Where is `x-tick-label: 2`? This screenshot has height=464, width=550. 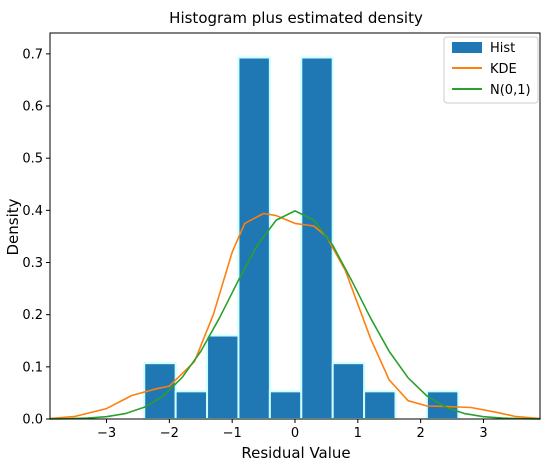
x-tick-label: 2 is located at coordinates (421, 433).